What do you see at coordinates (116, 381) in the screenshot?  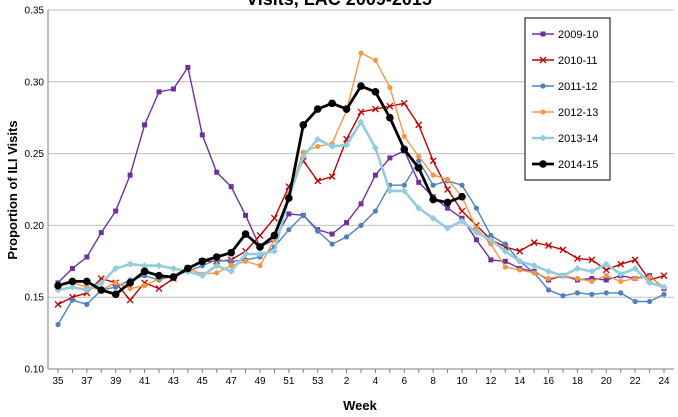 I see `x-tick-label: 39` at bounding box center [116, 381].